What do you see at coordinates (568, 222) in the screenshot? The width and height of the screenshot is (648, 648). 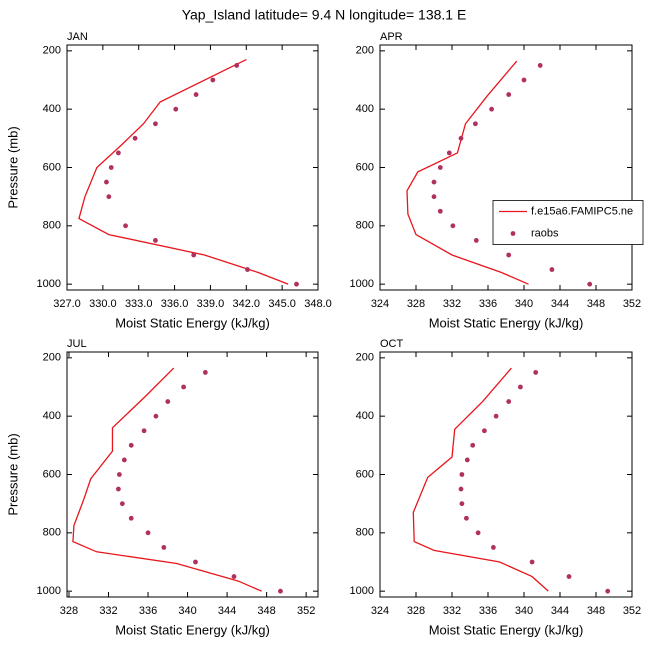 I see `legend-box` at bounding box center [568, 222].